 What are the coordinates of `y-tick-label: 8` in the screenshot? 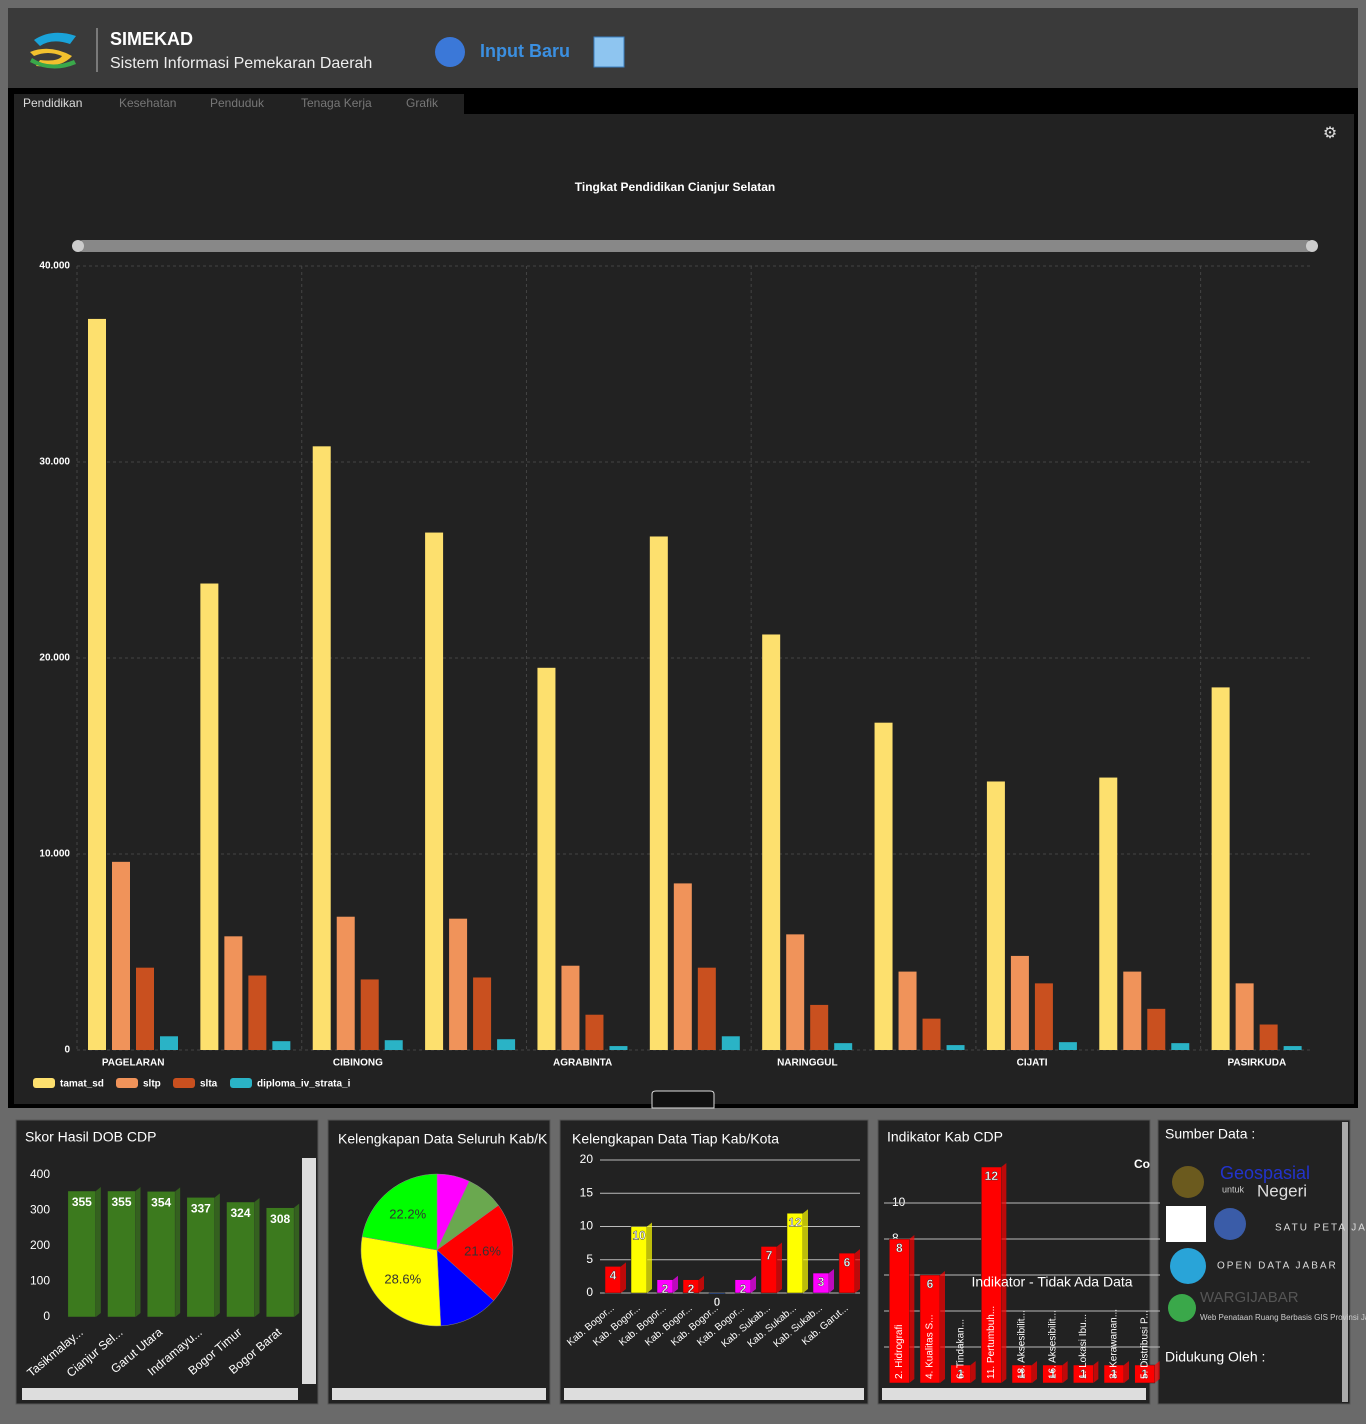 It's located at (895, 1238).